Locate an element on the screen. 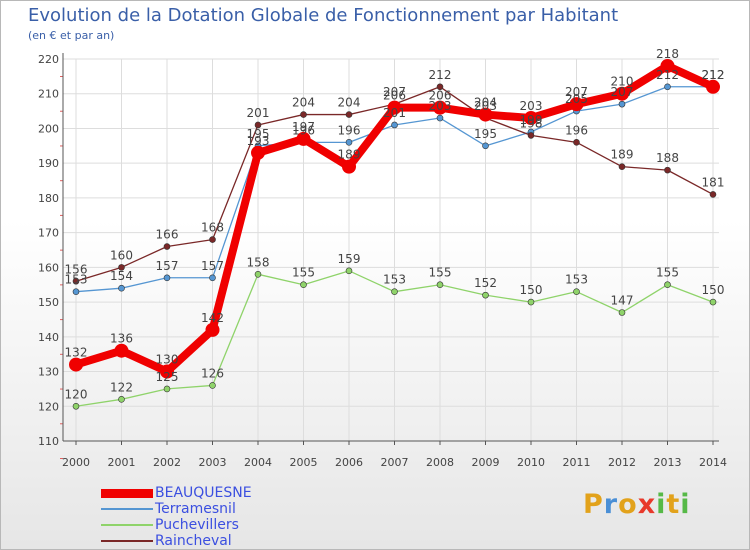  data-label-puchevillers: 147 is located at coordinates (622, 301).